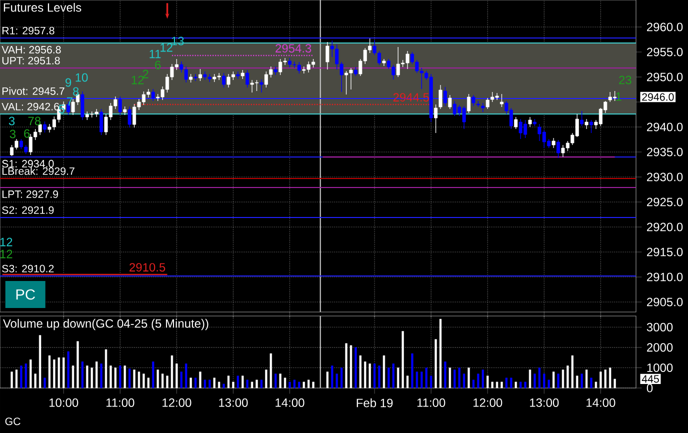 The image size is (688, 433). What do you see at coordinates (31, 50) in the screenshot?
I see `ref-line-label: VAH: 2956.8` at bounding box center [31, 50].